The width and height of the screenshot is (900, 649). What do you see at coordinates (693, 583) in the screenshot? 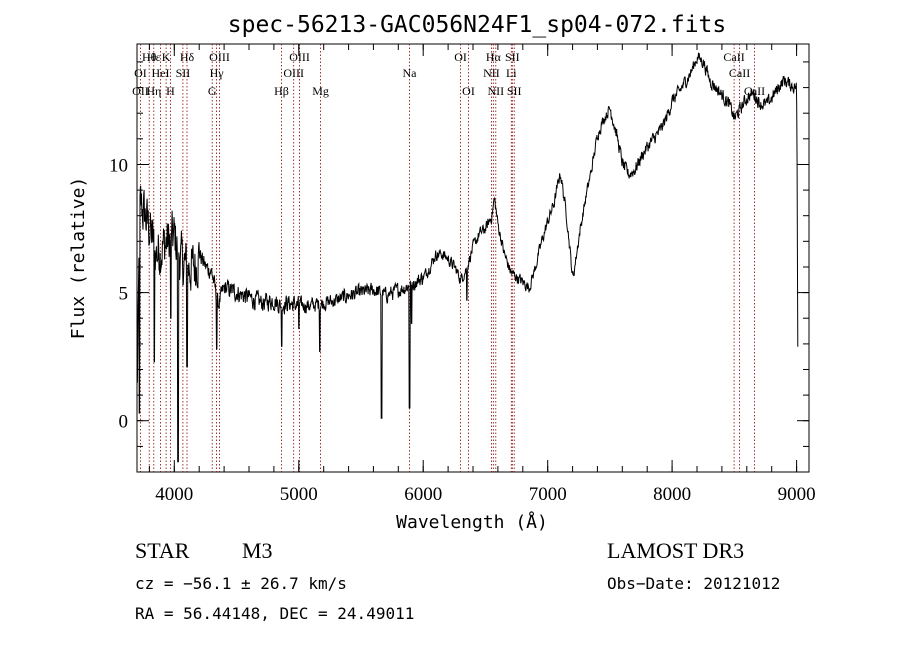
I see `obs-date: Obs−Date: 20121012` at bounding box center [693, 583].